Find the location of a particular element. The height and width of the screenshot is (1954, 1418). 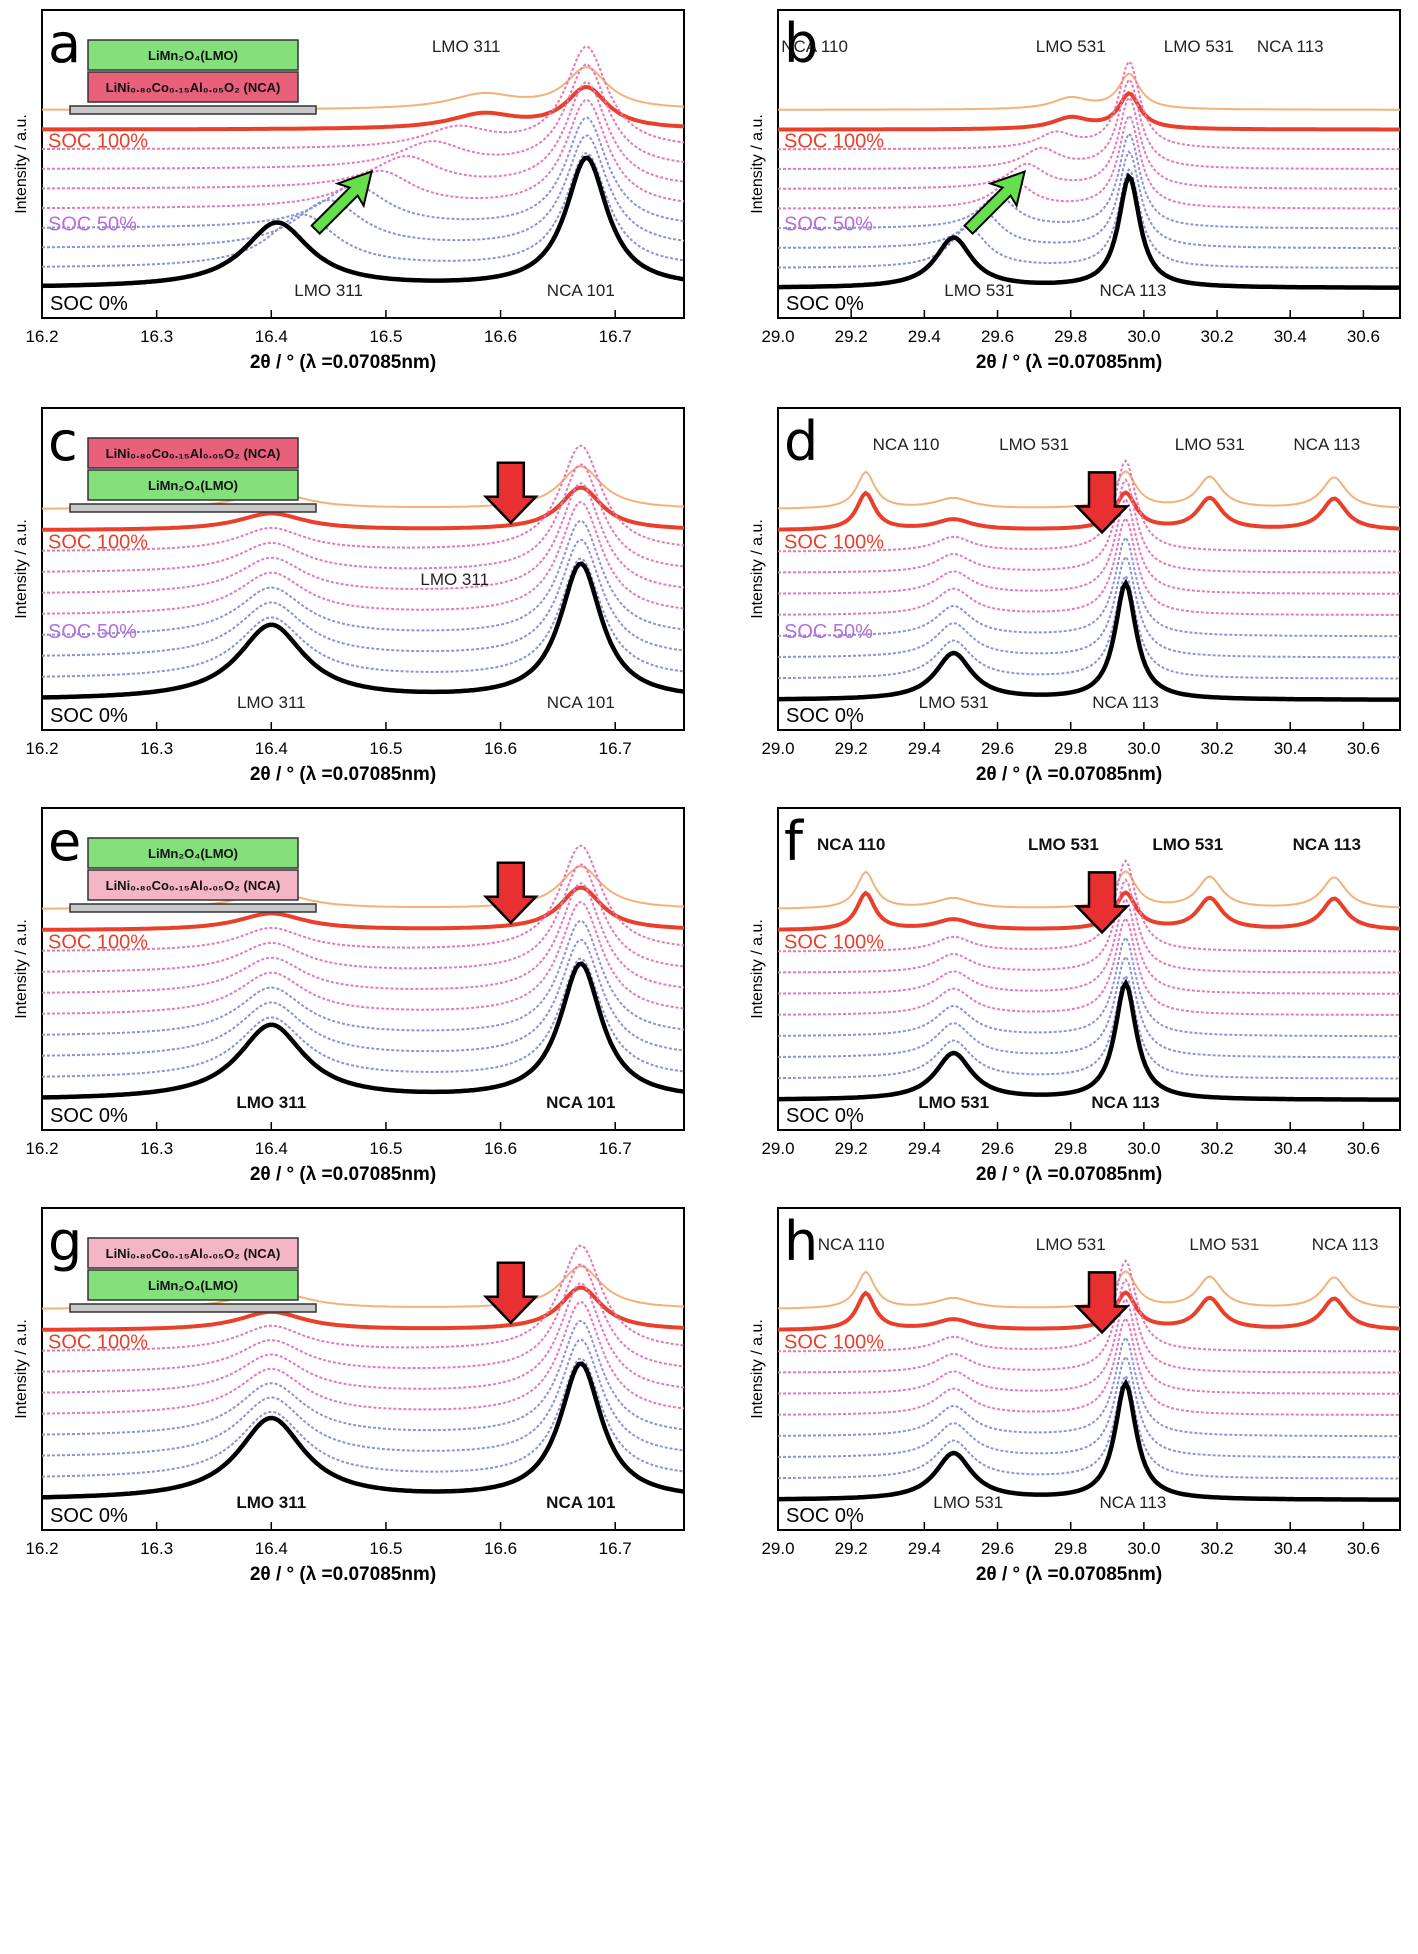

lmo-layer-label: LiMn₂O₄(LMO) is located at coordinates (193, 1285).